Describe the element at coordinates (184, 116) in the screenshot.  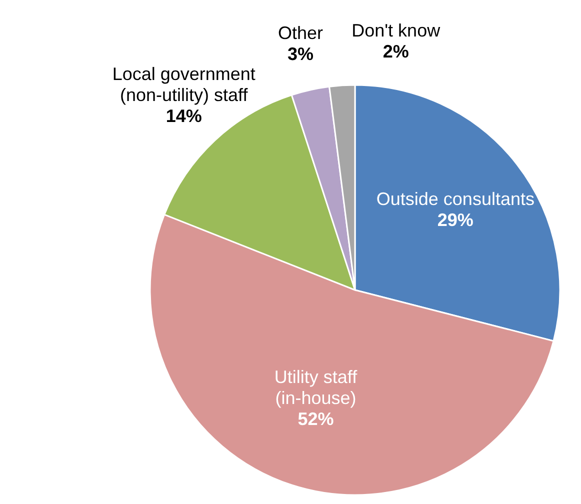
I see `data-label: 14%` at that location.